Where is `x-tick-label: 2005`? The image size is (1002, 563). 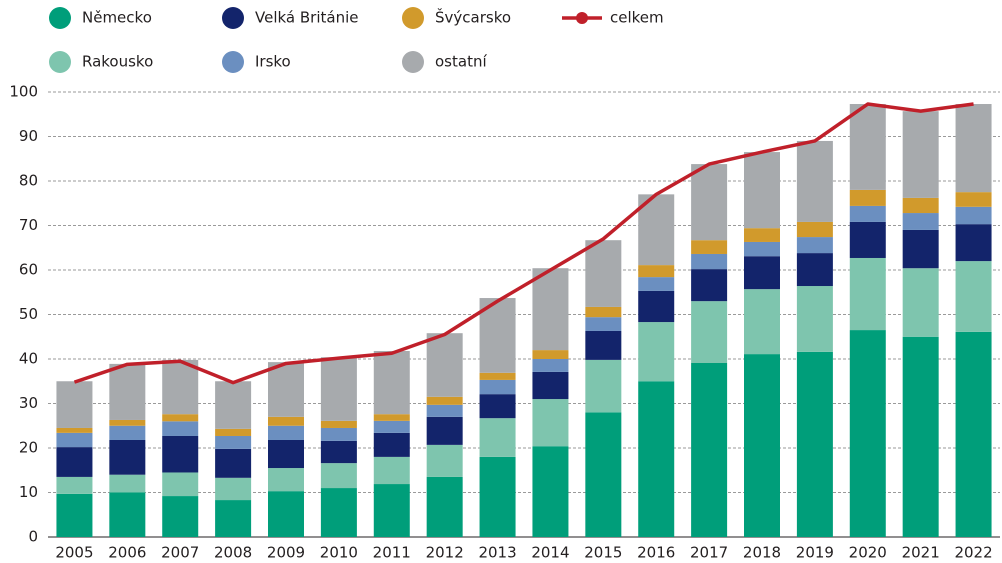 x-tick-label: 2005 is located at coordinates (74, 553).